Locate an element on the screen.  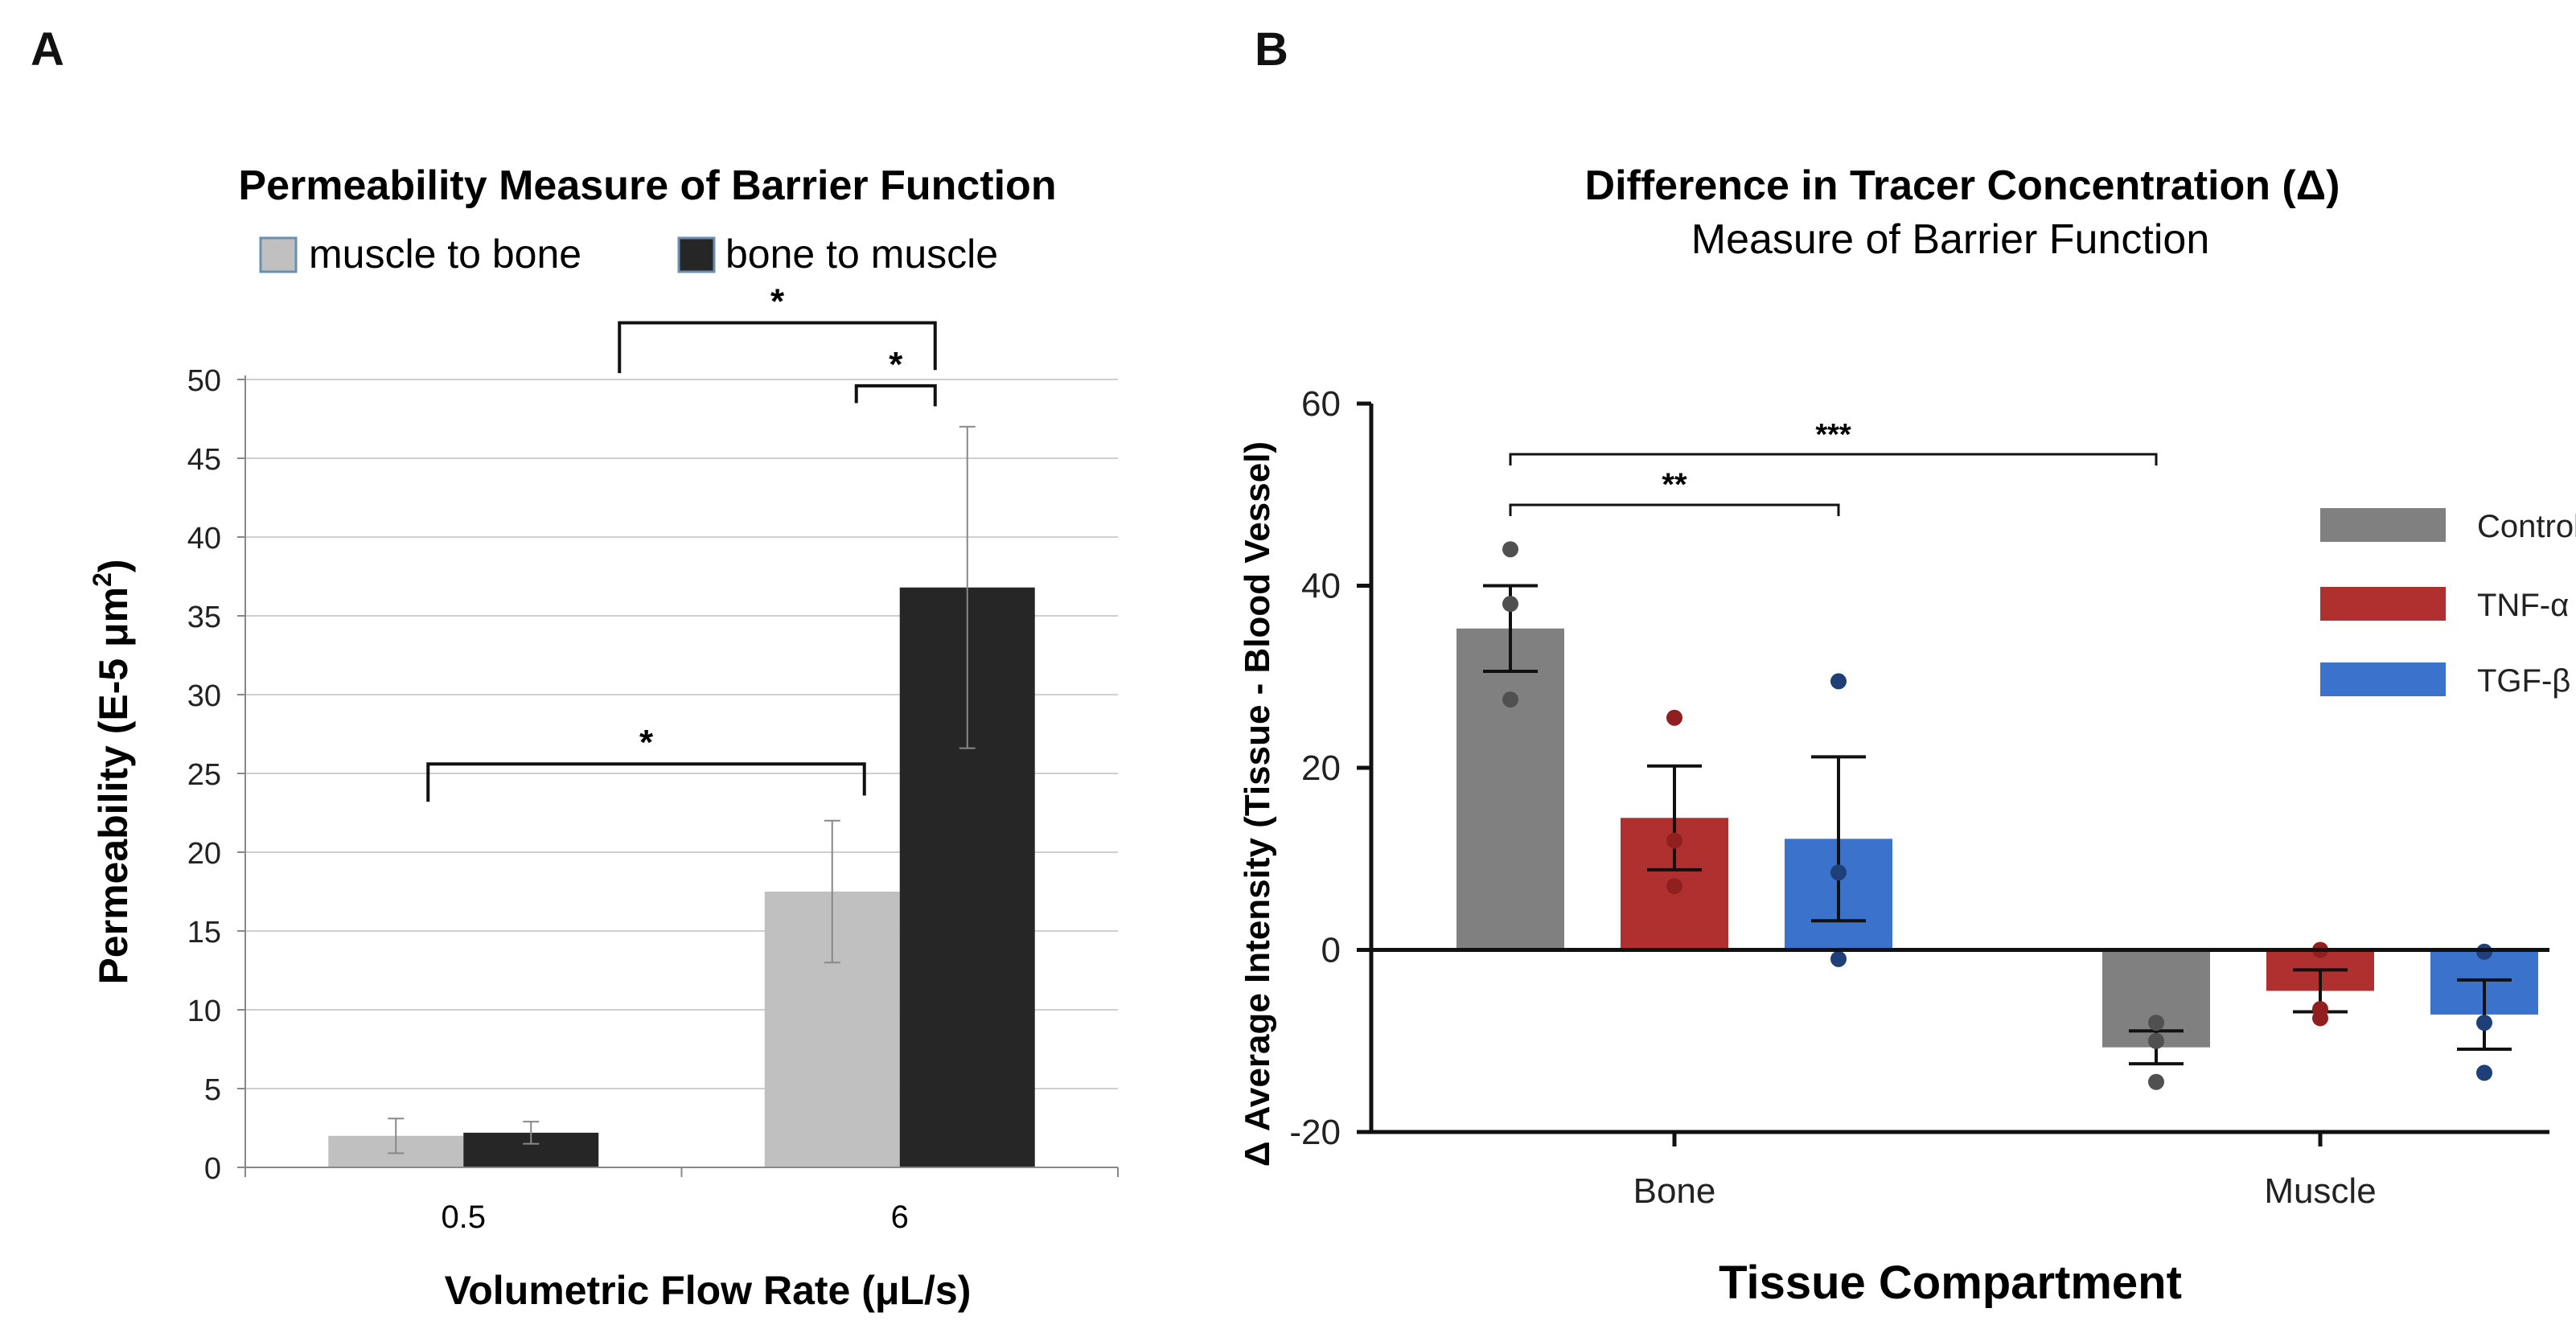
chart-a-xlabel: Volumetric Flow Rate (μL/s) is located at coordinates (708, 1291).